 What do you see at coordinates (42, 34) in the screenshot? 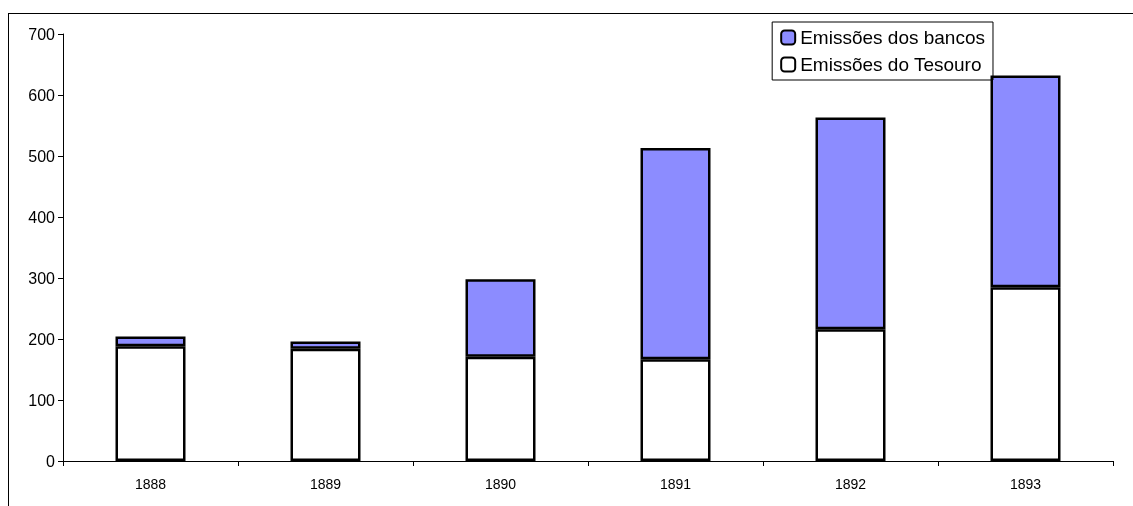
I see `y-tick-label: 700` at bounding box center [42, 34].